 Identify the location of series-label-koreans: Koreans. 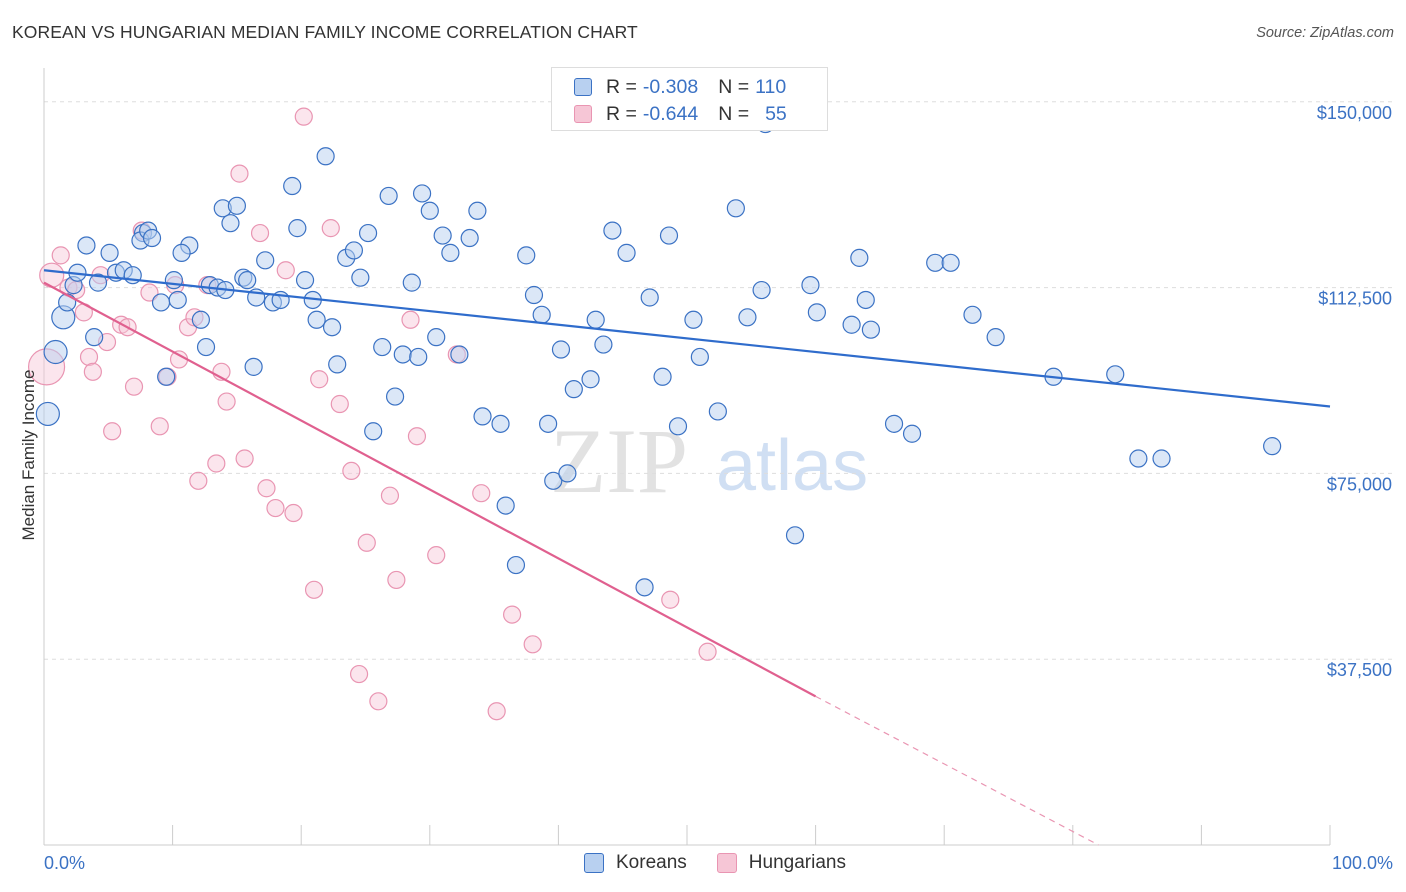
(651, 862).